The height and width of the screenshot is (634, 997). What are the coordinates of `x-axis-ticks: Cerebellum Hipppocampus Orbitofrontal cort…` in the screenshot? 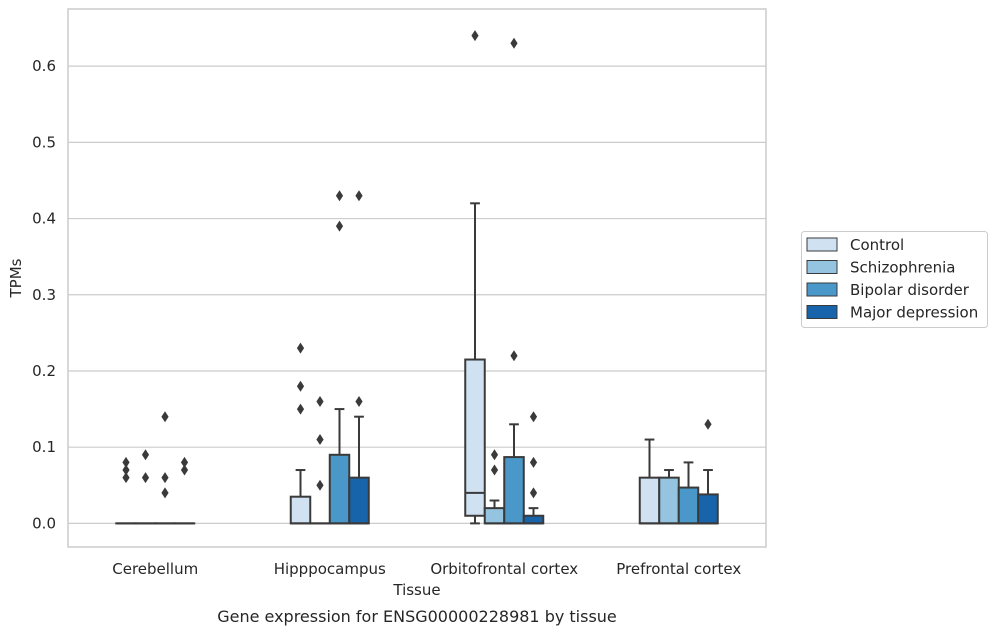 It's located at (426, 569).